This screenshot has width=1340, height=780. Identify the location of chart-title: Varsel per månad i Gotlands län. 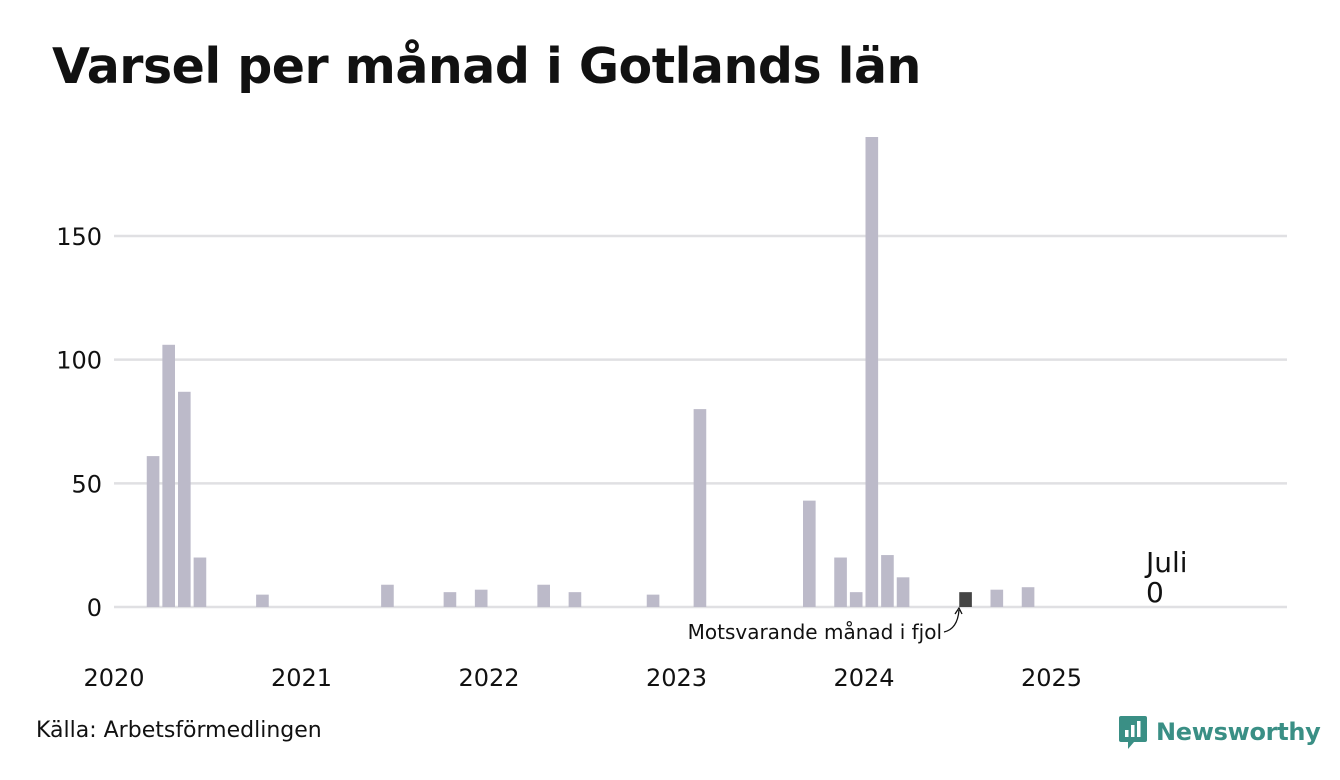
(486, 66).